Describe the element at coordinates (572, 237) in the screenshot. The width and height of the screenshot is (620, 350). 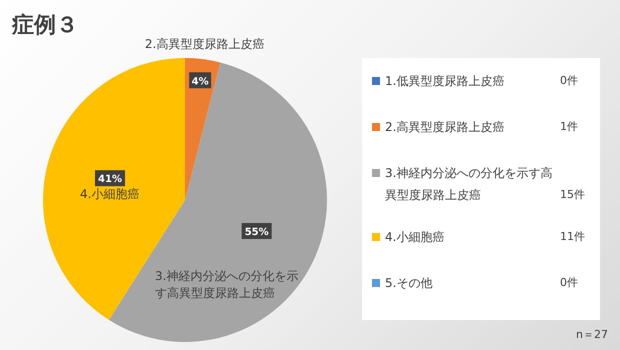
I see `text: 11件` at that location.